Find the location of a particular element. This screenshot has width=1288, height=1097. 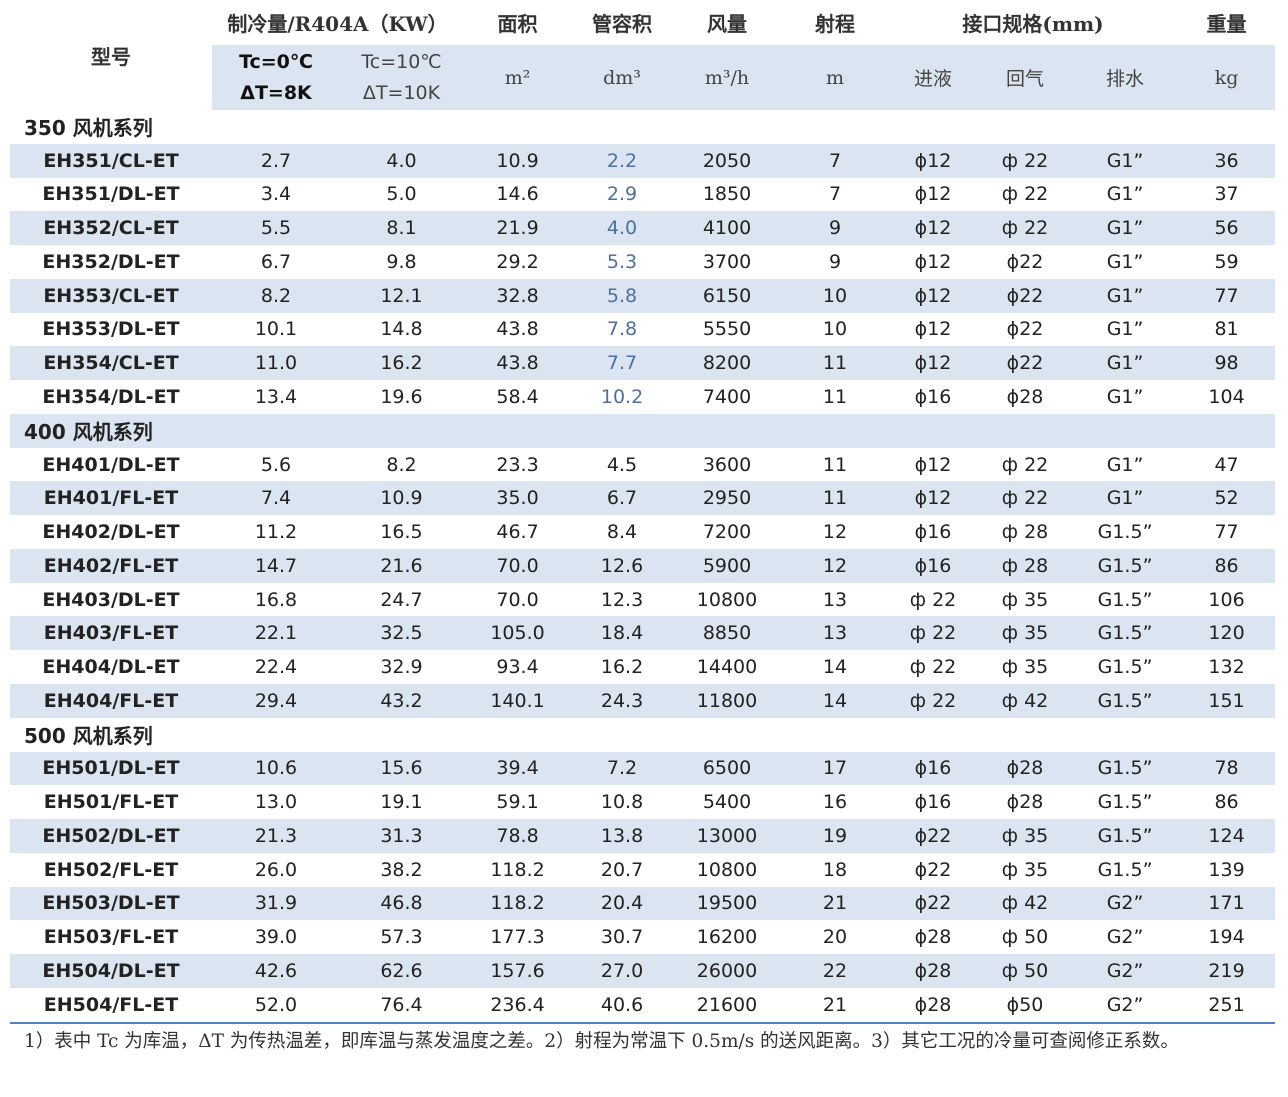

data-cell: 58.4 is located at coordinates (517, 397).